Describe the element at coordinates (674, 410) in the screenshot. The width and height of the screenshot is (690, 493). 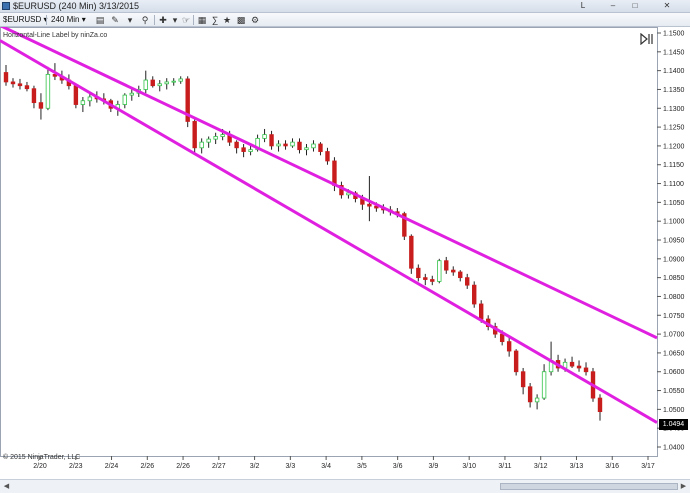
I see `y-tick-label: 1.0500` at that location.